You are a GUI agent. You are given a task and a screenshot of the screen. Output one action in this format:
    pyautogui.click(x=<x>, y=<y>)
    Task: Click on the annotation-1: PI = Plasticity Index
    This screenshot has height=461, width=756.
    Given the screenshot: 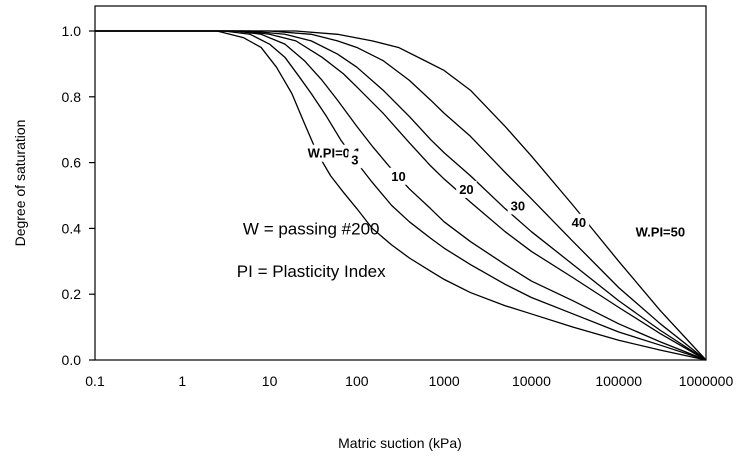 What is the action you would take?
    pyautogui.click(x=311, y=271)
    